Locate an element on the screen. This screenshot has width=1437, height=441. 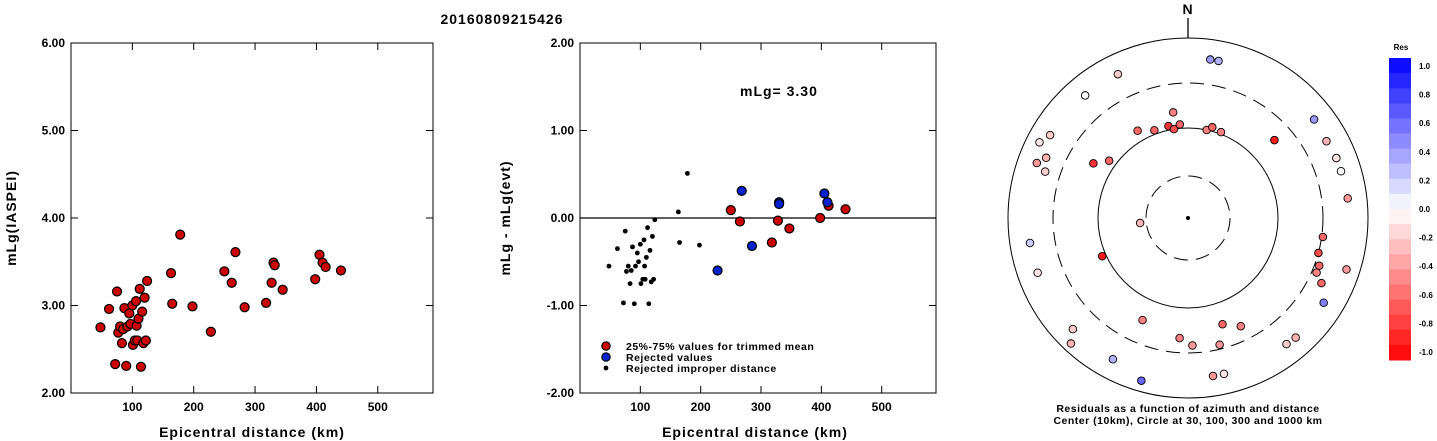
x-axis-label: Epicentral distance (km) is located at coordinates (755, 432).